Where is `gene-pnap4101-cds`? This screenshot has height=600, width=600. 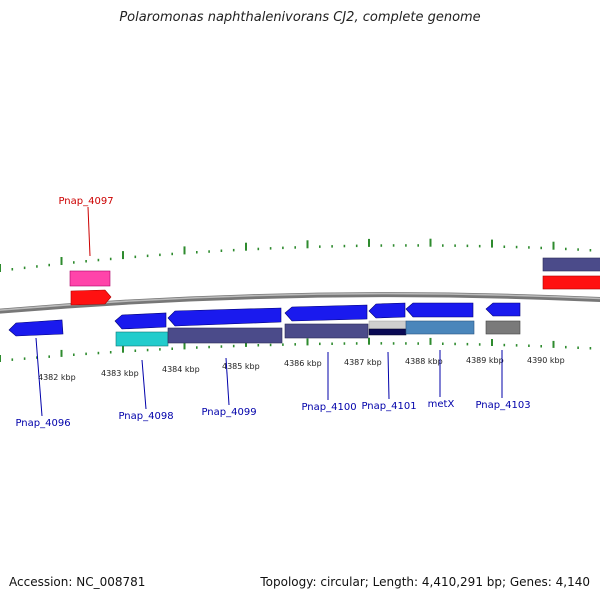
gene-pnap4101-cds is located at coordinates (387, 310).